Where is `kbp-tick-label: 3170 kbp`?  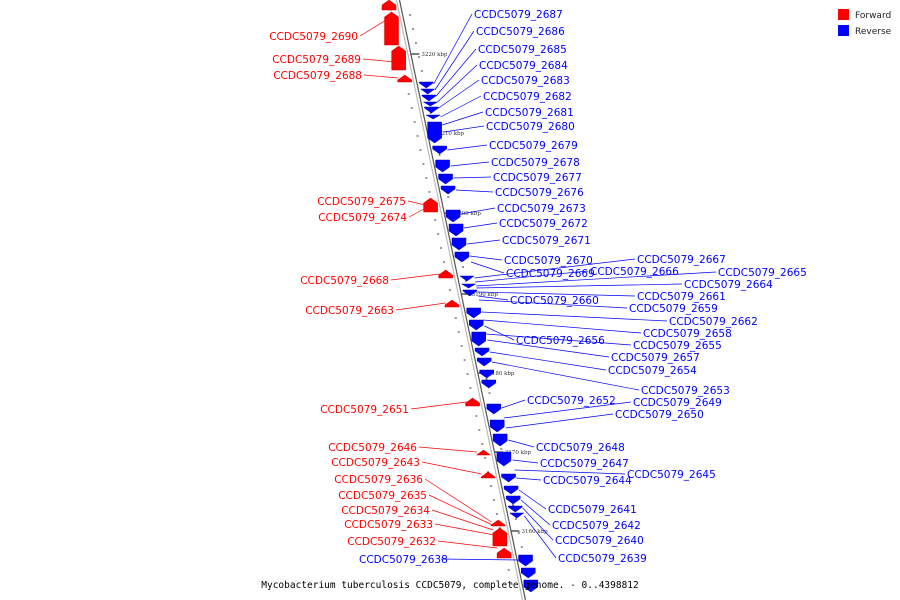 kbp-tick-label: 3170 kbp is located at coordinates (518, 453).